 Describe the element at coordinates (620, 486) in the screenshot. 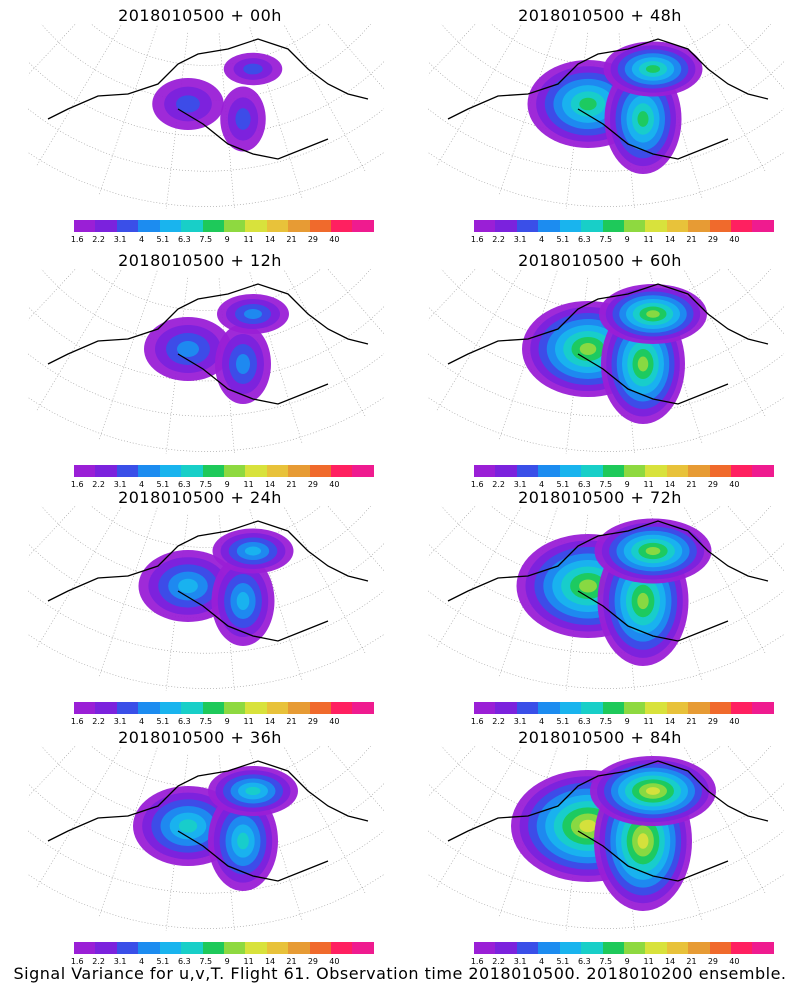

I see `colorbar-ticks: 1.6 2.2 3.1 4 5.1 6.3 7.5 9 11 14 21 29 40` at that location.